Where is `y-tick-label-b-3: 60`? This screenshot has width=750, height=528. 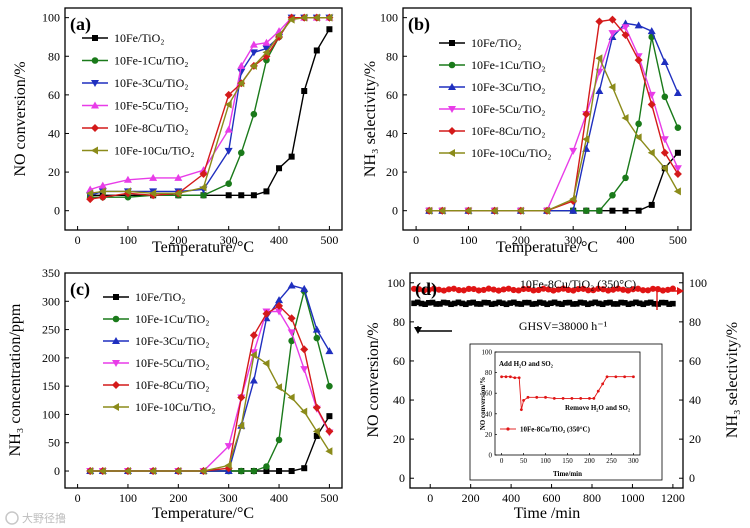
y-tick-label-b-3: 60 is located at coordinates (392, 95).